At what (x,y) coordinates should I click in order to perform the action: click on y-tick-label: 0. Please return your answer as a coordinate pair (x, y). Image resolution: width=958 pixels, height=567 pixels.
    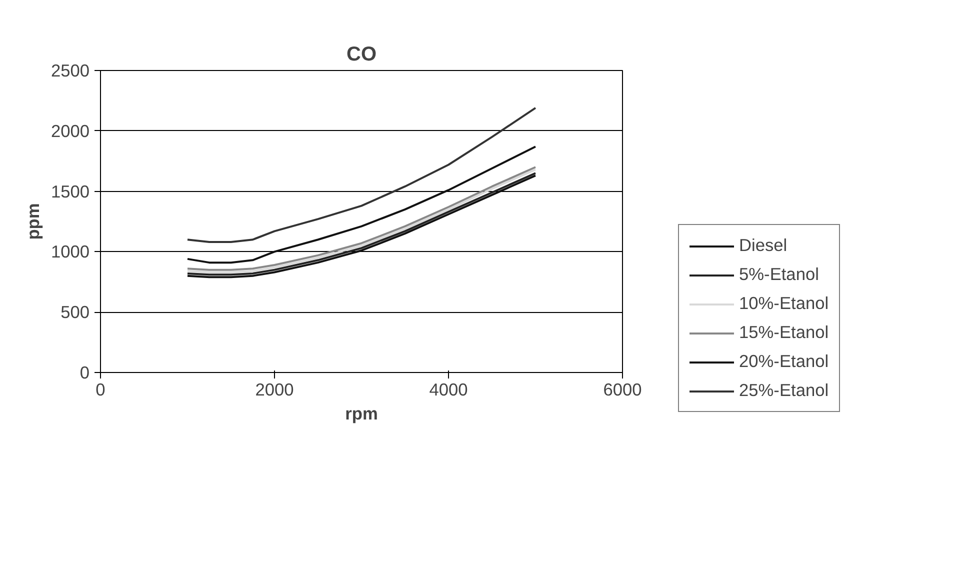
    Looking at the image, I should click on (85, 372).